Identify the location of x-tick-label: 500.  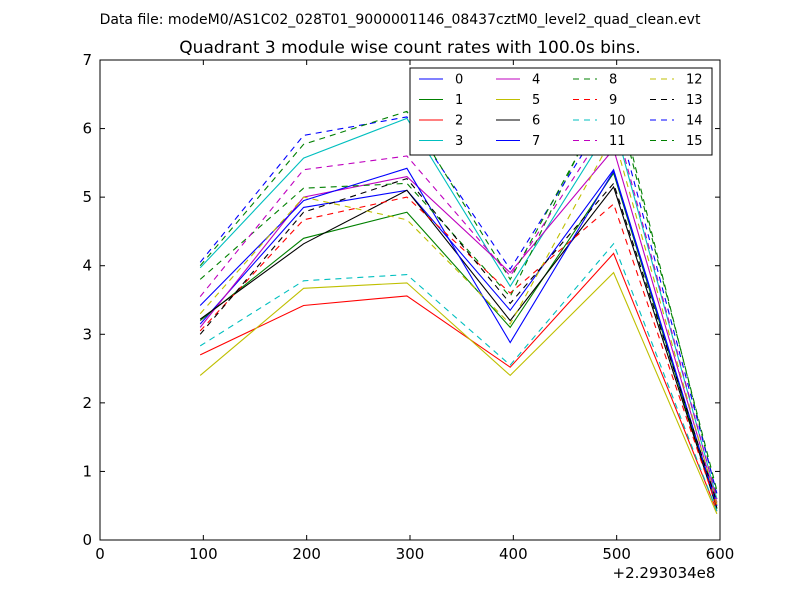
(616, 554).